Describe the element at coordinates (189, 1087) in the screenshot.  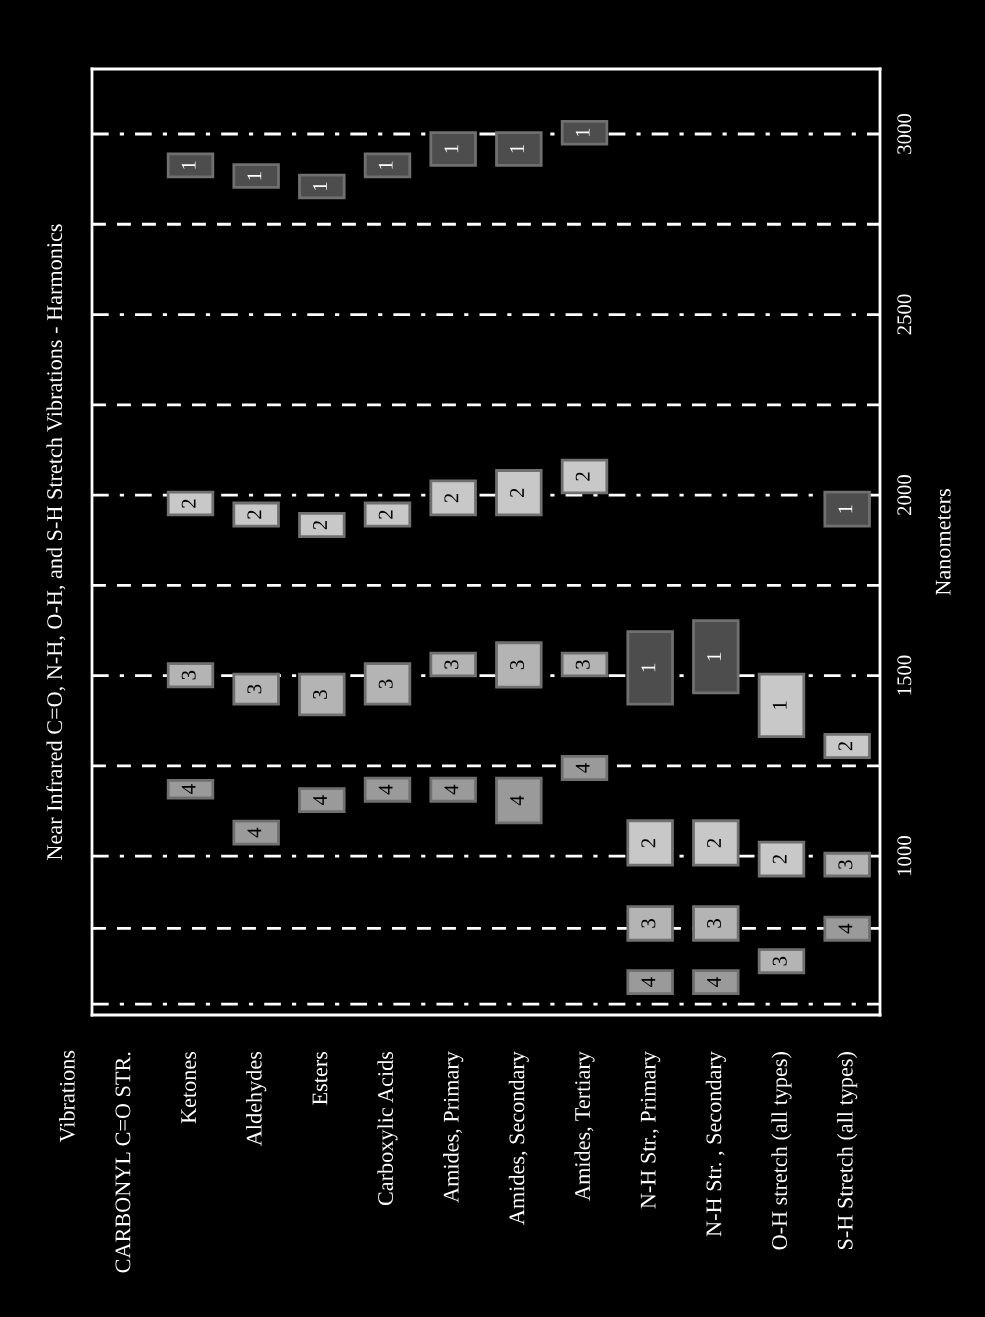
I see `x-tick-label: Ketones` at that location.